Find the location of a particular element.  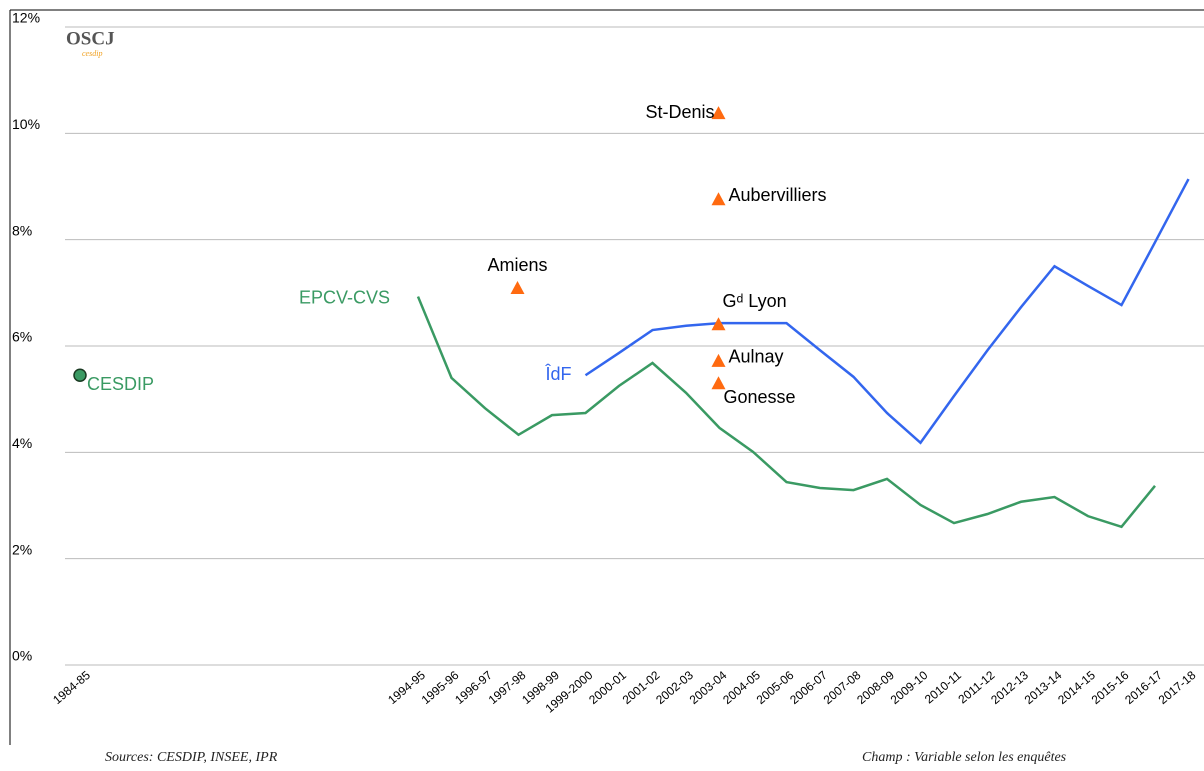

note: Champ : Variable selon les enquêtes is located at coordinates (964, 757).